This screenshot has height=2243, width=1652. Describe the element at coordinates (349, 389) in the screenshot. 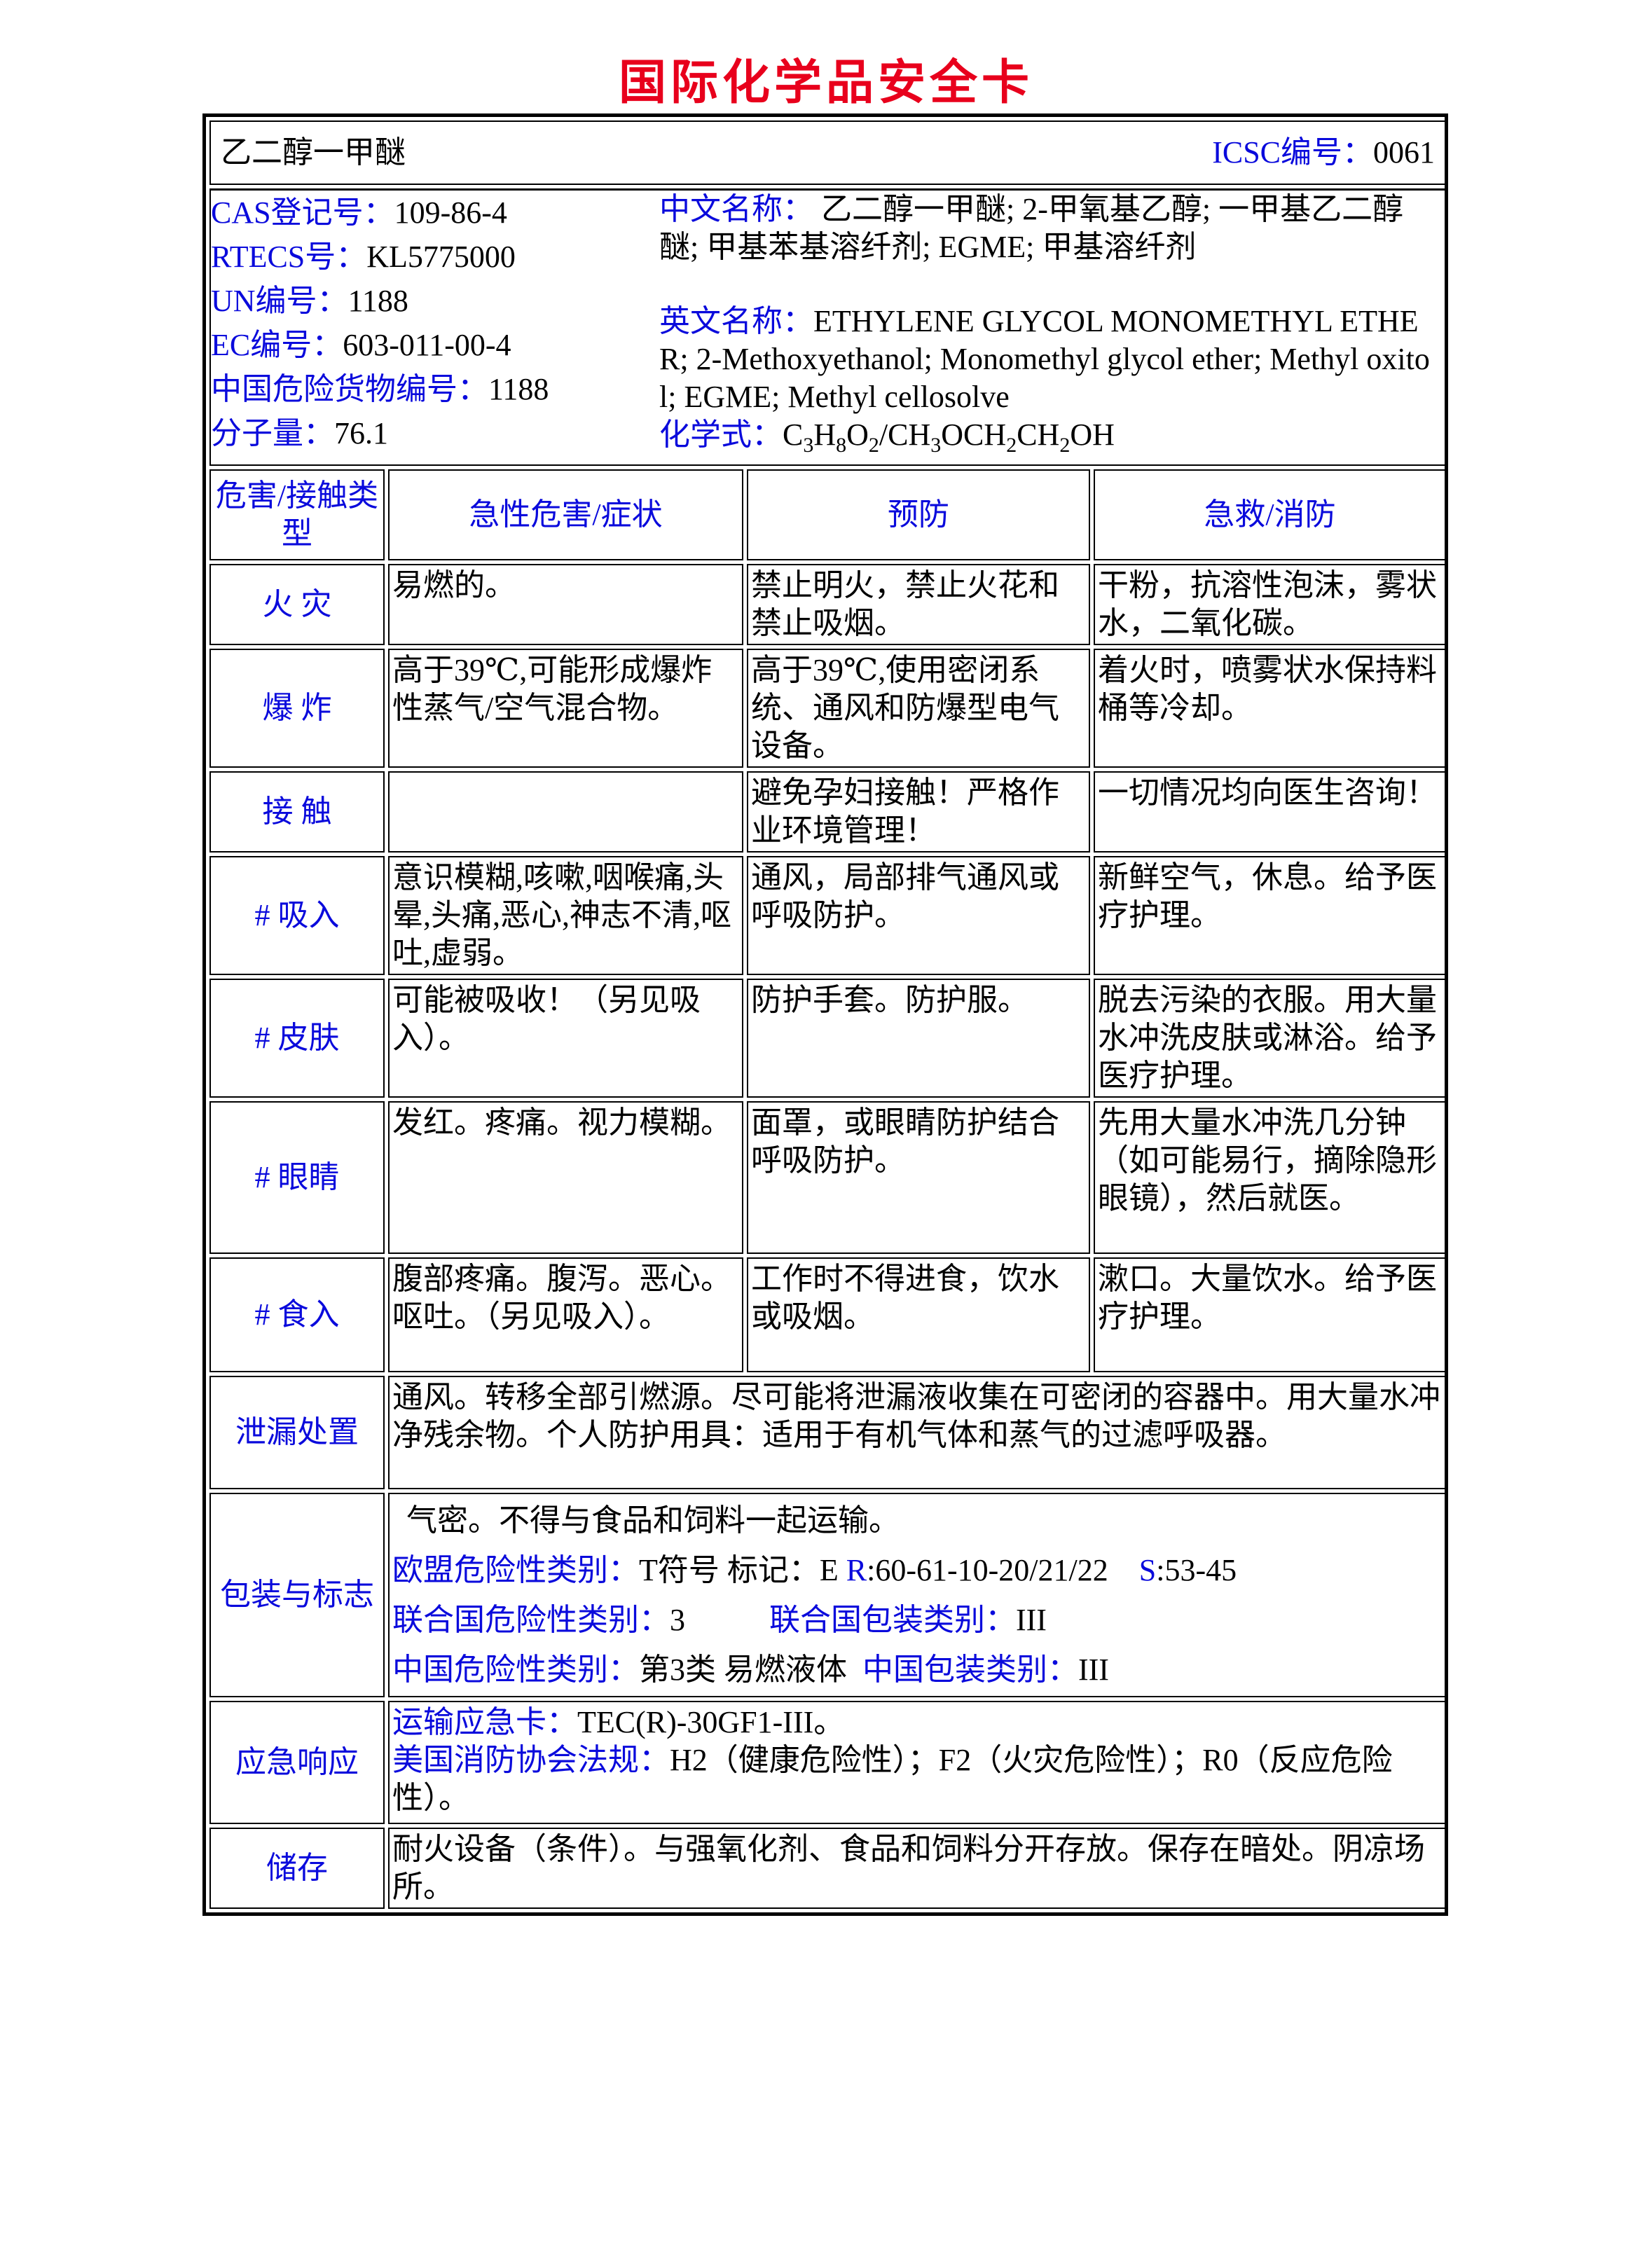

I see `cn-dangerous-goods-label: 中国危险货物编号：` at that location.